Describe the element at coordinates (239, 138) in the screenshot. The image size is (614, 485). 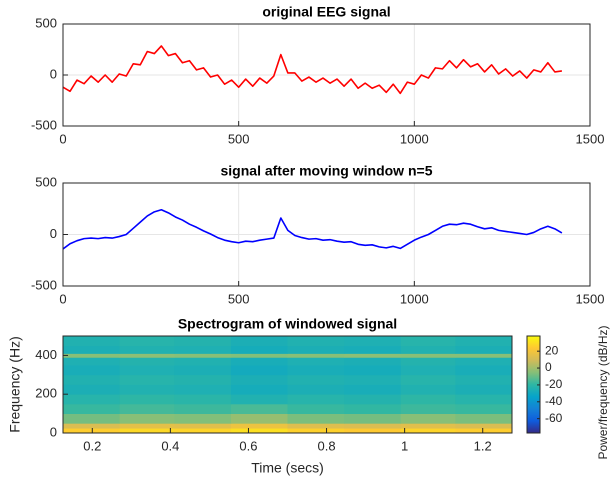
I see `x-tick-label: 500` at that location.